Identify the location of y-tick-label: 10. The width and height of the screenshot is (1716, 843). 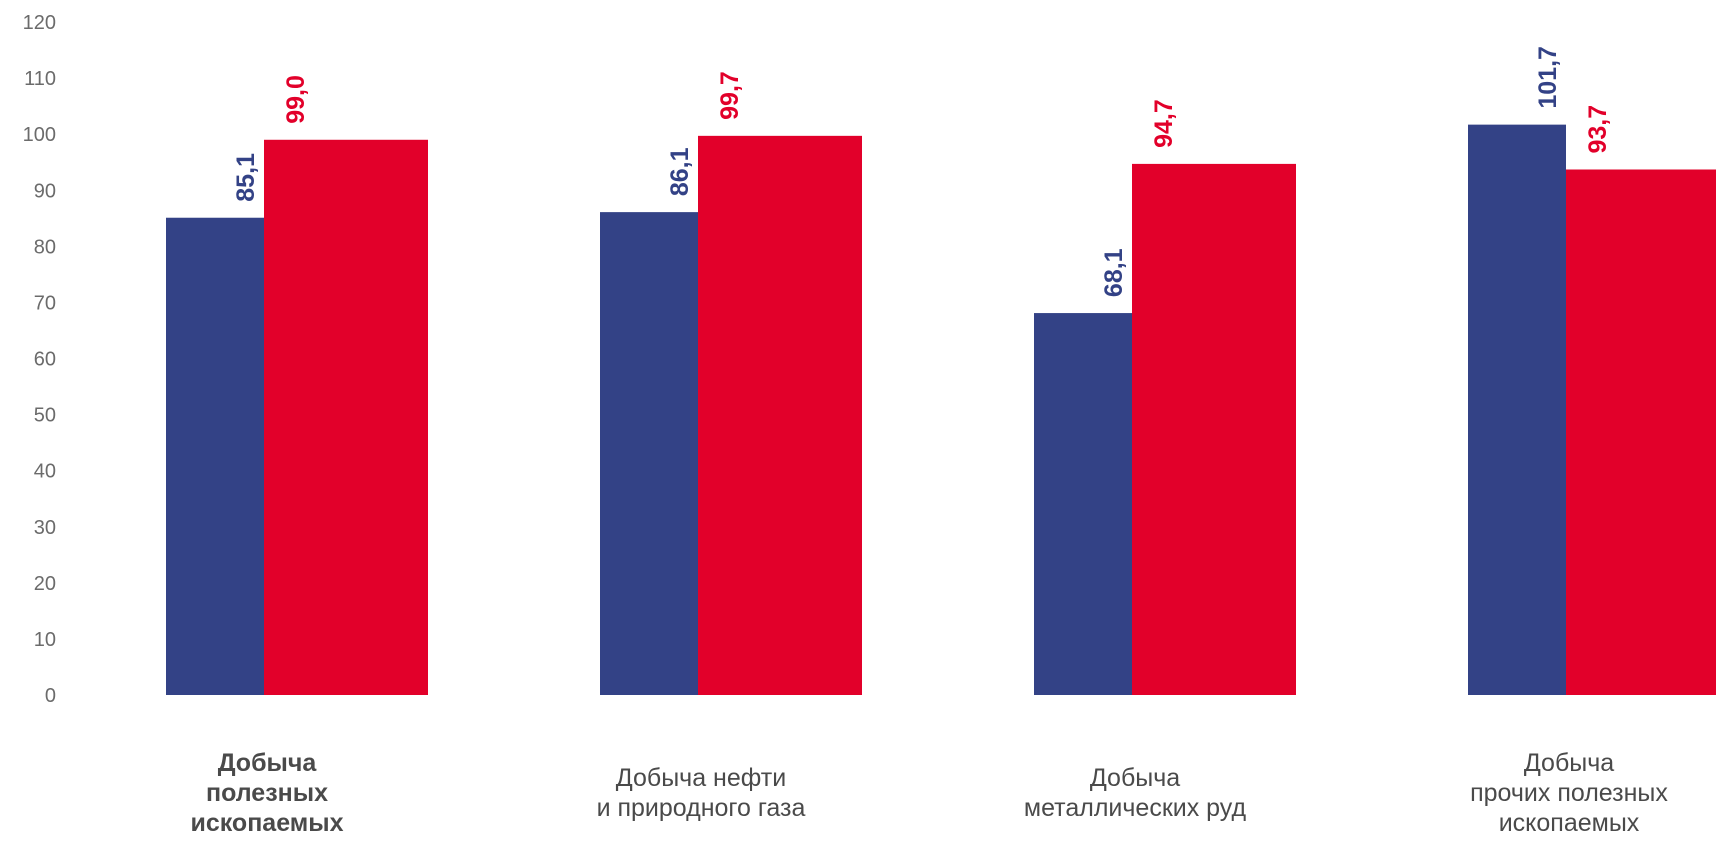
(45, 640).